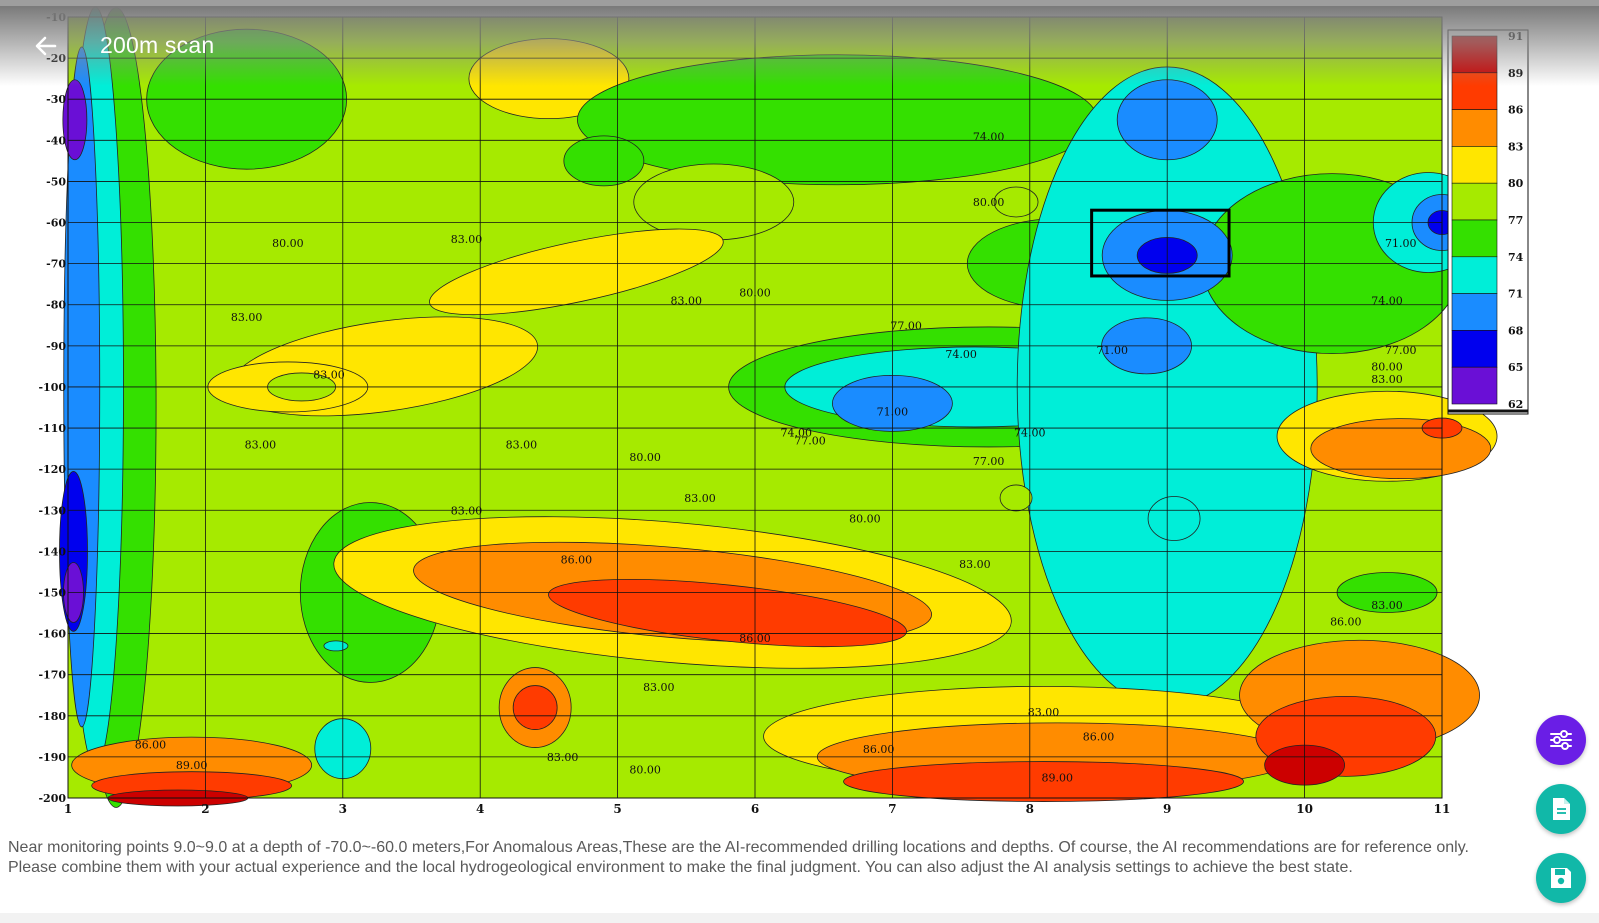 This screenshot has width=1599, height=923. What do you see at coordinates (480, 809) in the screenshot?
I see `x-tick-label: 4` at bounding box center [480, 809].